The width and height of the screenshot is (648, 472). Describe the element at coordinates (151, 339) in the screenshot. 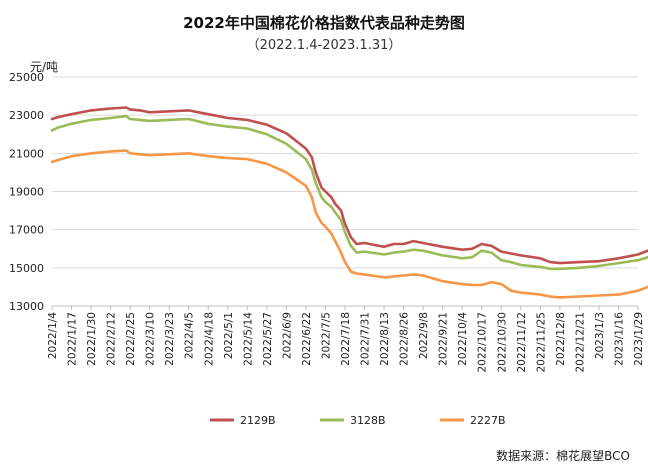

I see `x-tick-label: 2022/3/10` at that location.